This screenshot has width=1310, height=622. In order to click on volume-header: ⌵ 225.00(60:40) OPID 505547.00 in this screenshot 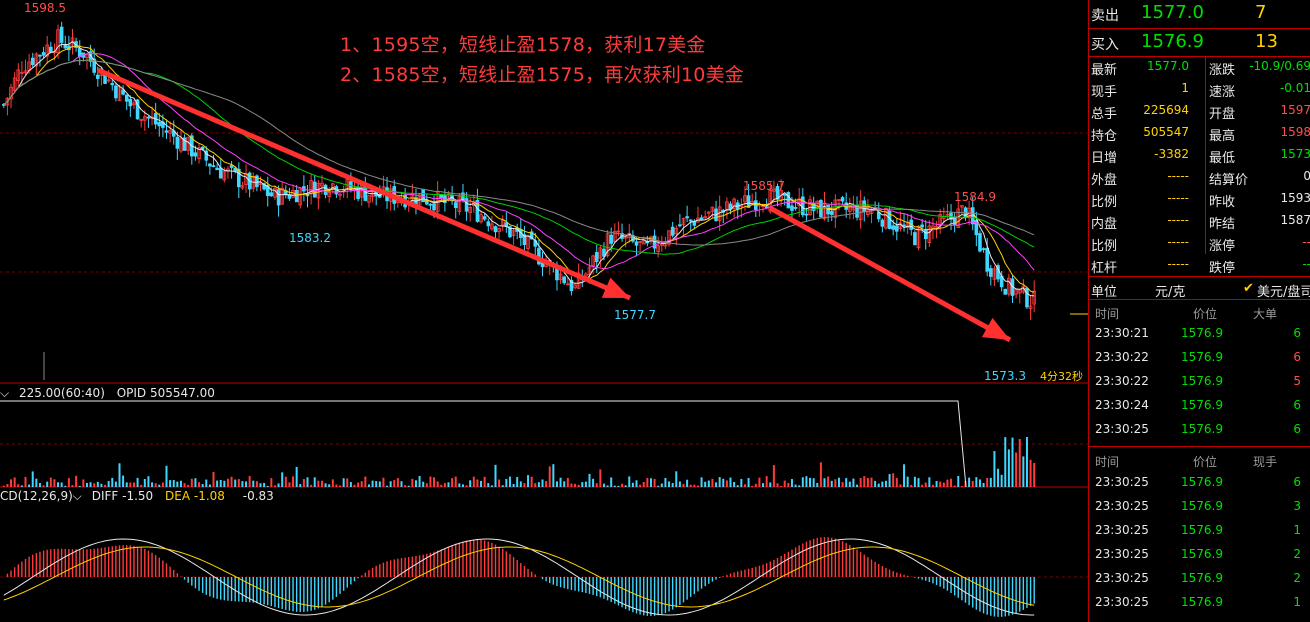, I will do `click(107, 393)`.